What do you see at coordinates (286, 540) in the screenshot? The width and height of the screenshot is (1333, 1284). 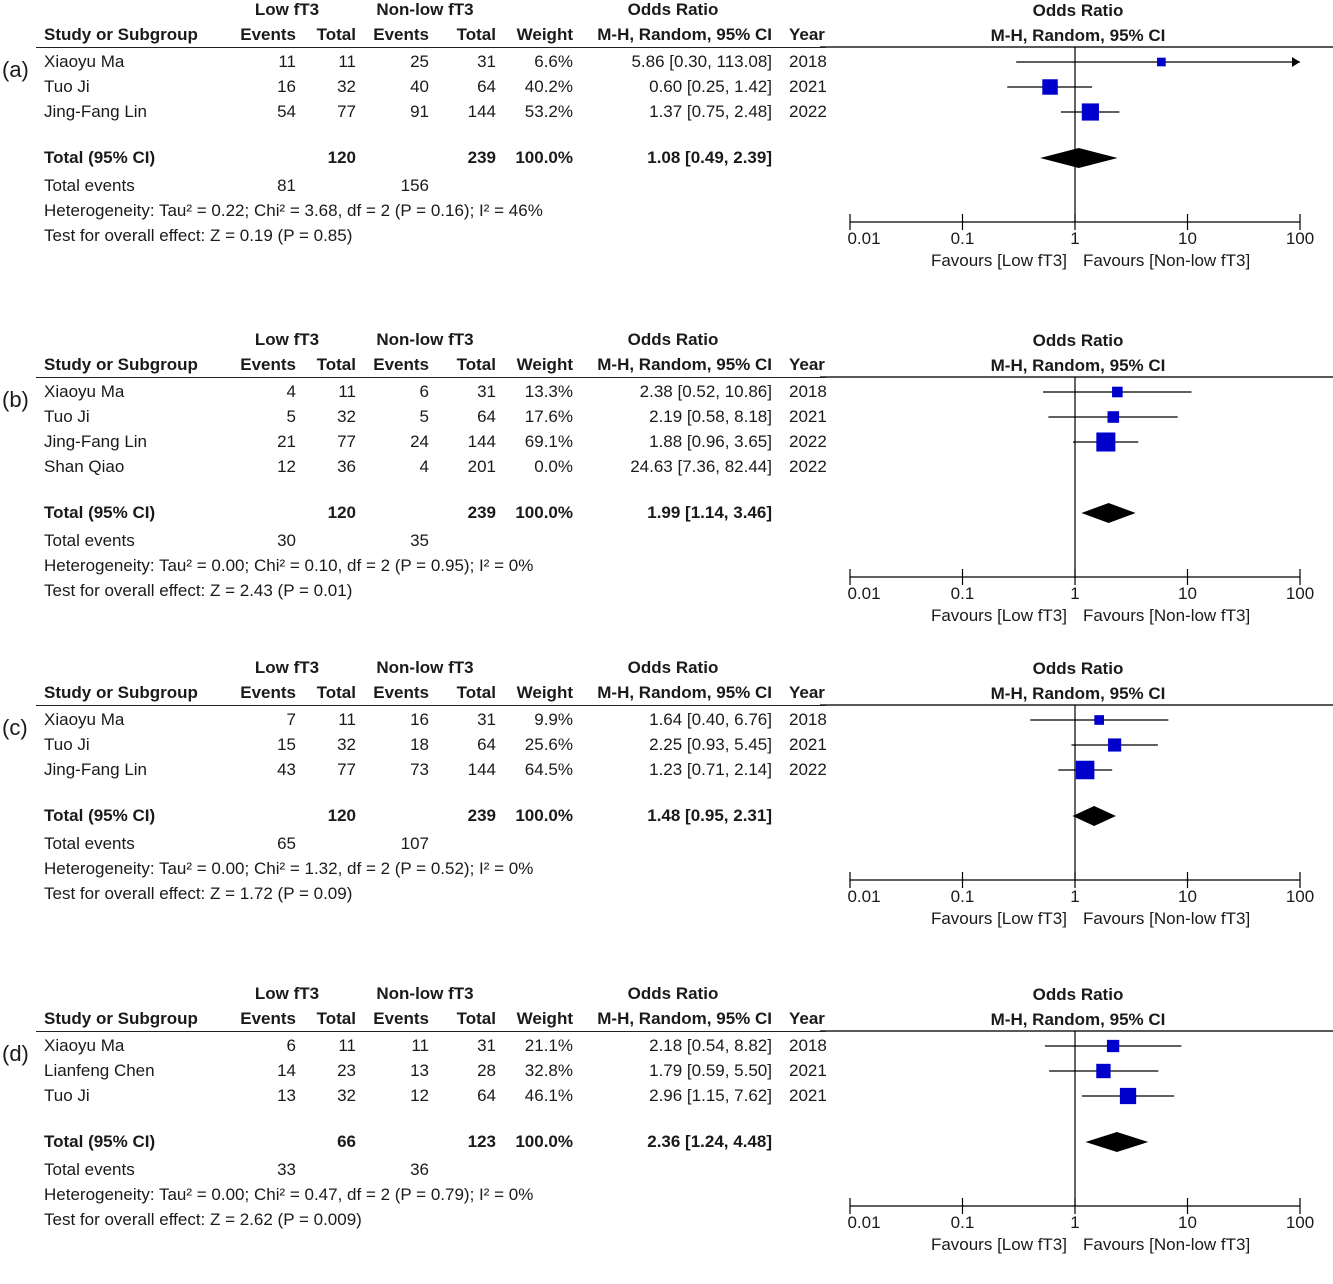 I see `total-events1: 30` at bounding box center [286, 540].